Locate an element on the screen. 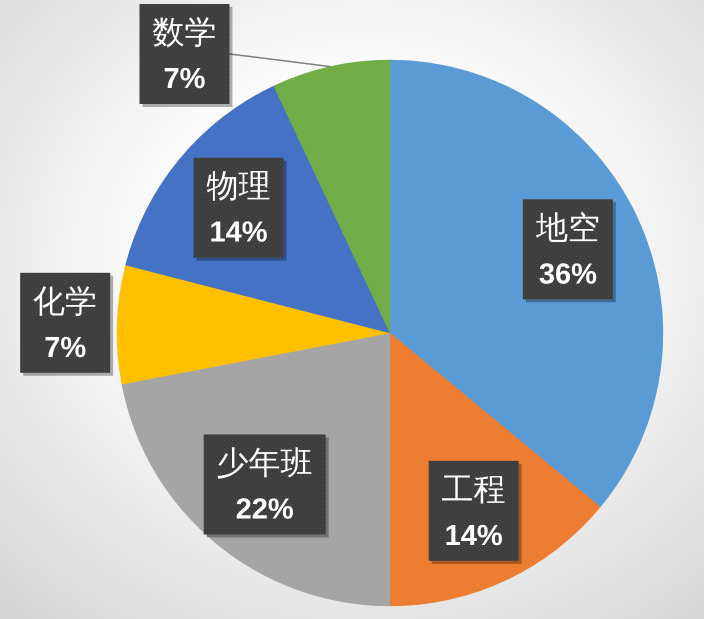 This screenshot has width=704, height=619. slice-label: 工程 is located at coordinates (474, 489).